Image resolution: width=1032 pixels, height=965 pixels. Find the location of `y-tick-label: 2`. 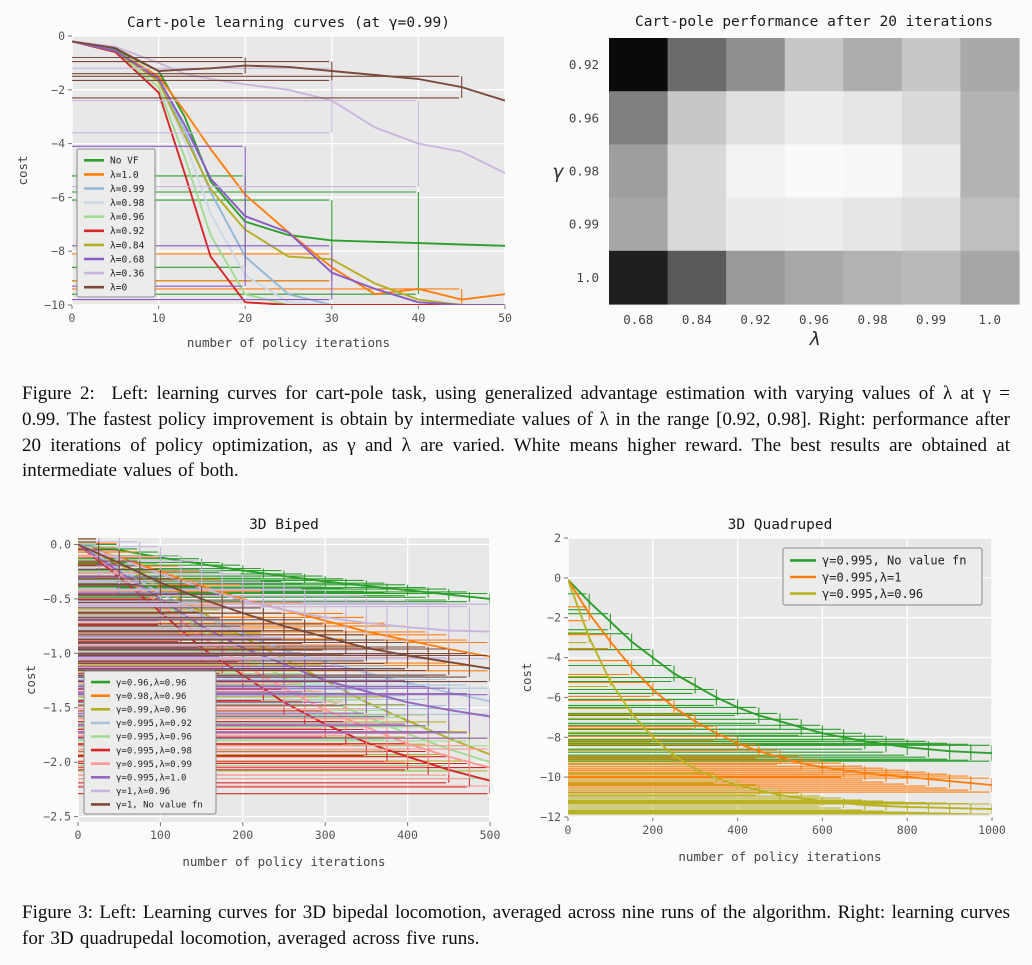

y-tick-label: 2 is located at coordinates (557, 538).